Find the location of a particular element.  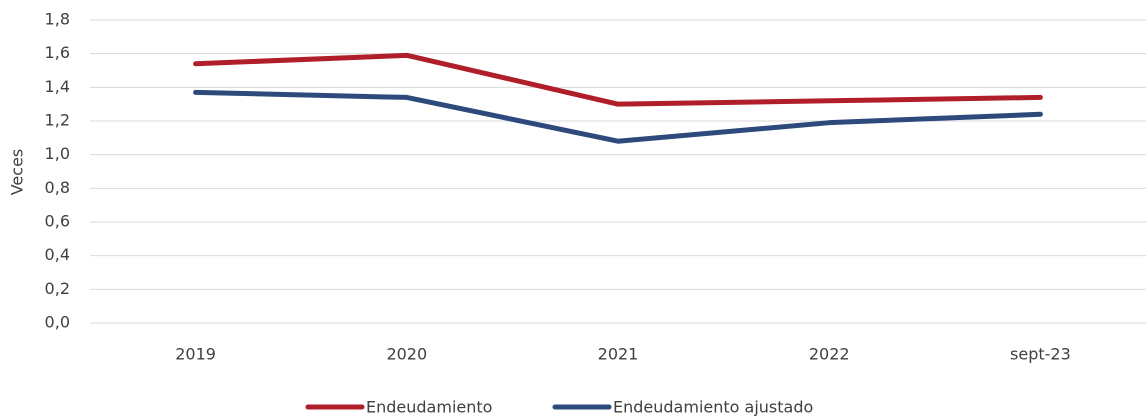

y-tick-label: 0,6 is located at coordinates (57, 221).